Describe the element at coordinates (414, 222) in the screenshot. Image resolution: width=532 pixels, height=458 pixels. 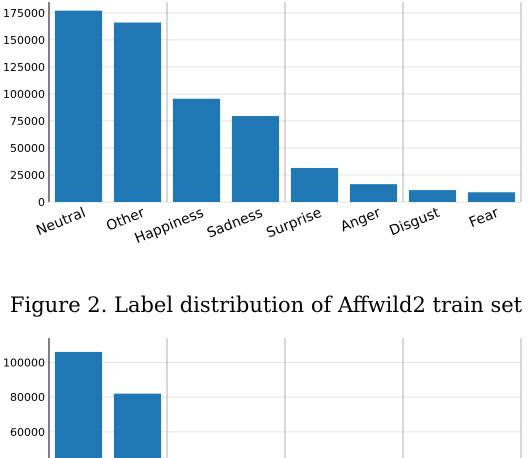
I see `x-tick-label: Disgust` at that location.